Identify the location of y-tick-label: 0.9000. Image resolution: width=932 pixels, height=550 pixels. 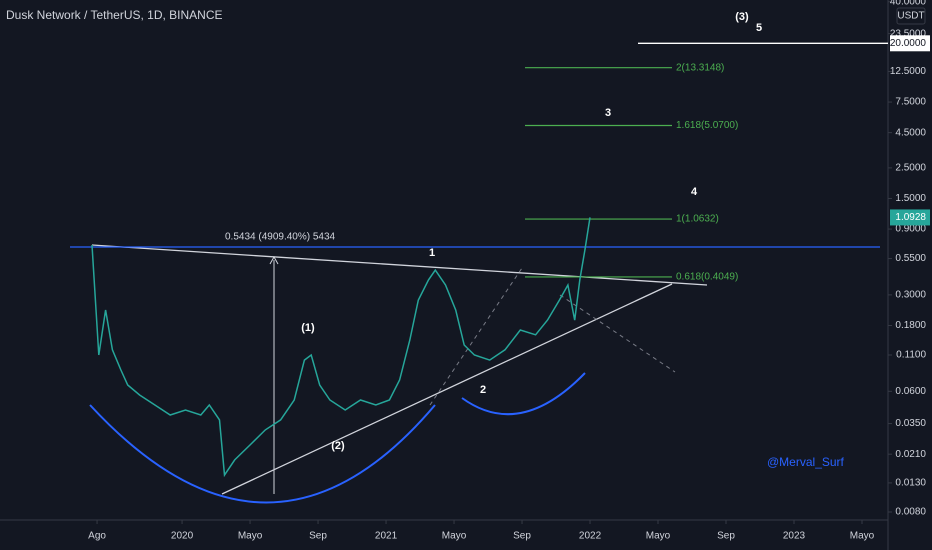
(910, 229).